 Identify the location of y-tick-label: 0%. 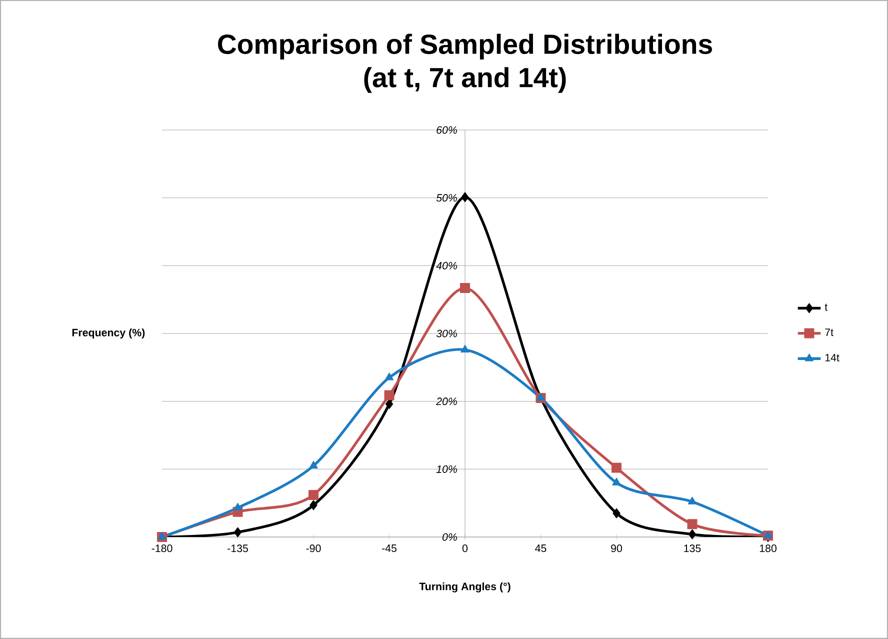
(449, 537).